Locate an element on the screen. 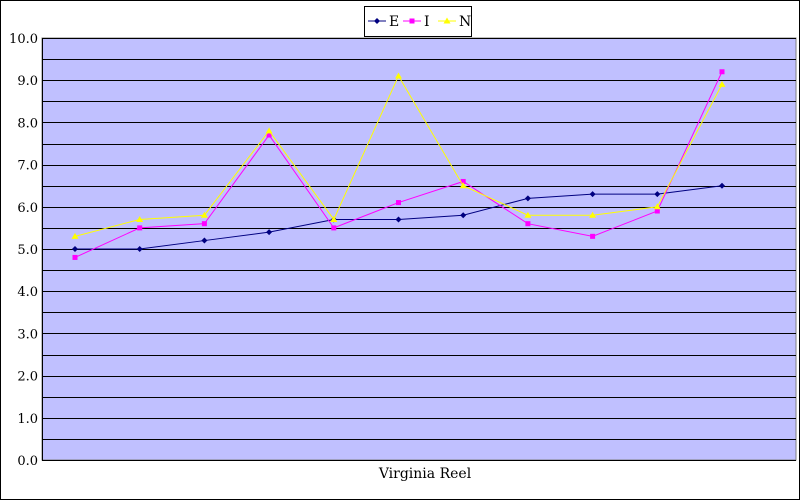 The width and height of the screenshot is (800, 504). y-tick-label: 7.0 is located at coordinates (27, 166).